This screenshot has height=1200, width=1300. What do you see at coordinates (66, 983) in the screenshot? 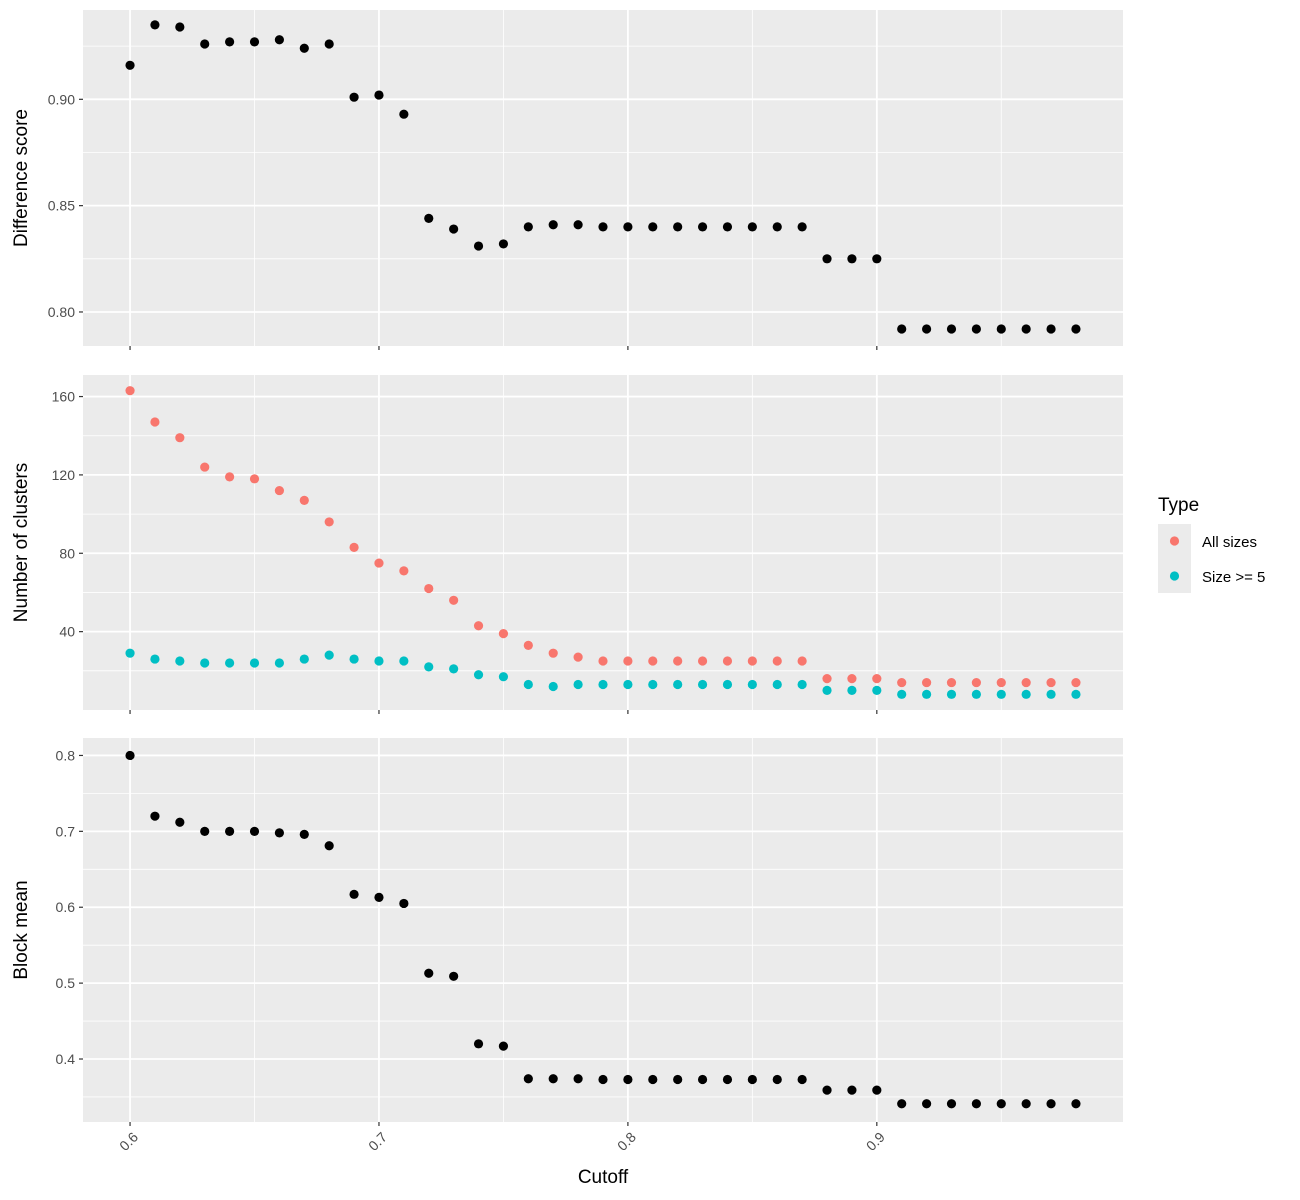
I see `y-tick-label: 0.5` at bounding box center [66, 983].